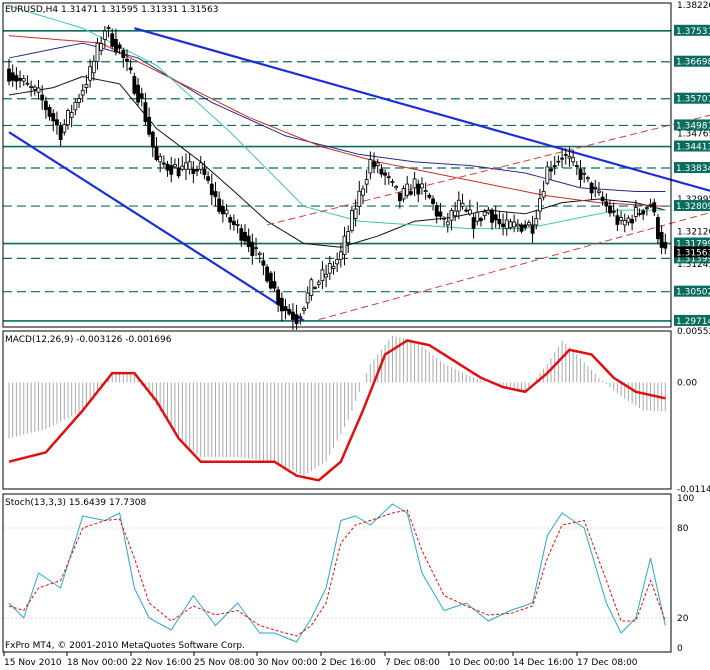 The image size is (710, 670). Describe the element at coordinates (693, 245) in the screenshot. I see `level-label-text: 1.31799` at that location.